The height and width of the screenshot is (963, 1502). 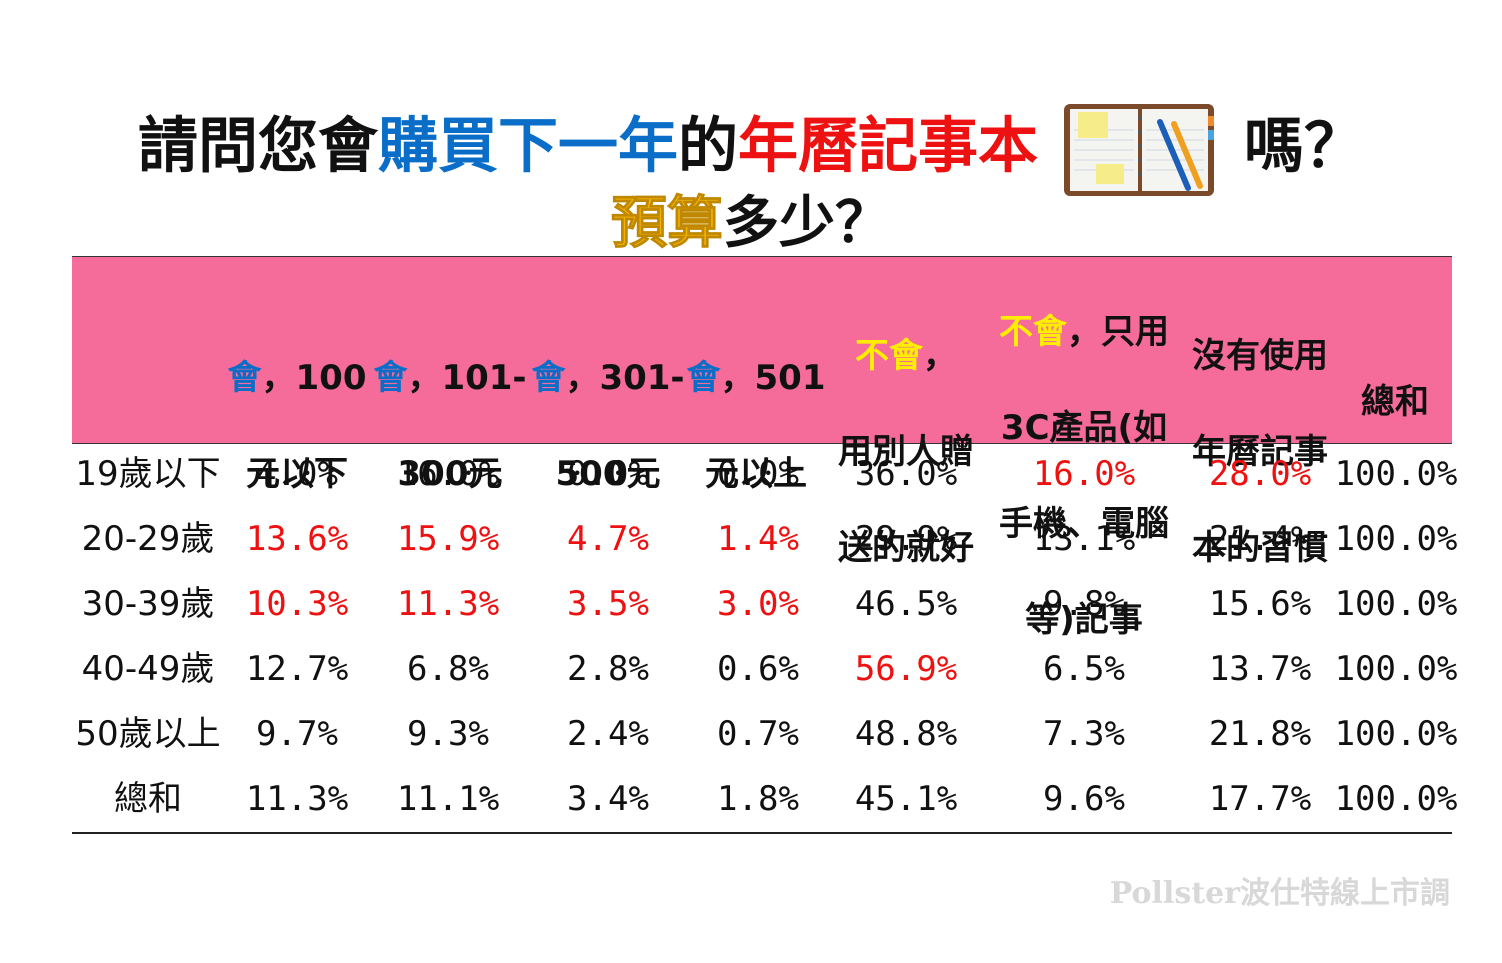 What do you see at coordinates (258, 146) in the screenshot?
I see `title-part-1: 請問您會` at bounding box center [258, 146].